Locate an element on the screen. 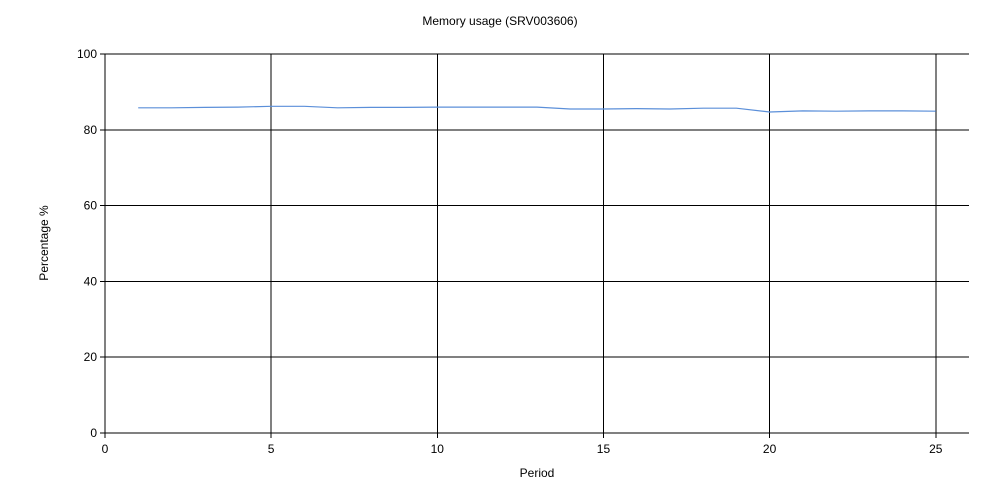 The height and width of the screenshot is (500, 1000). y-tick-label: 20 is located at coordinates (91, 357).